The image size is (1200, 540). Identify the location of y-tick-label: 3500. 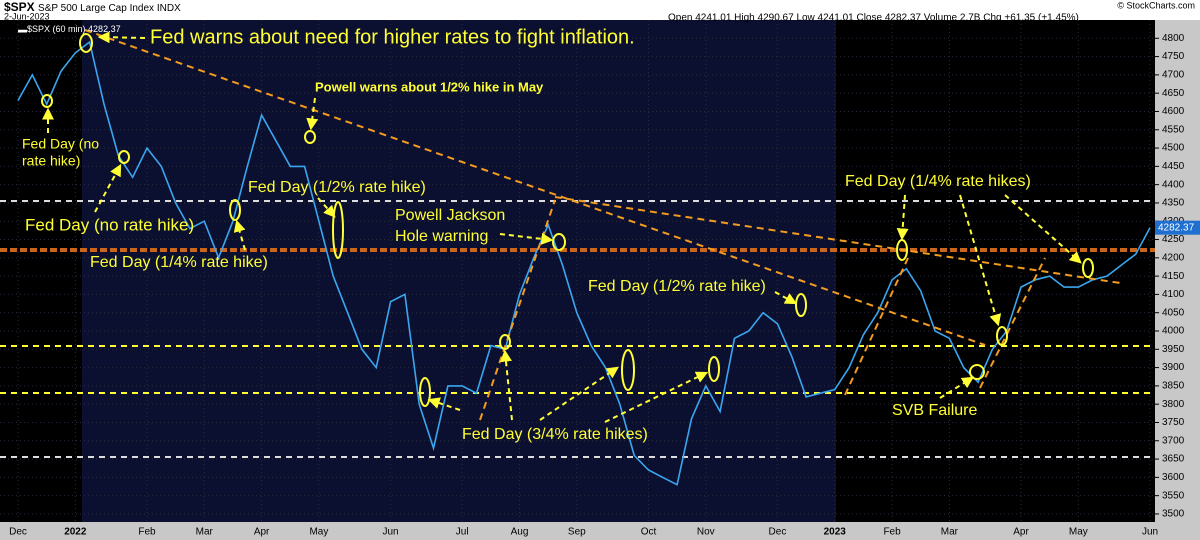
(1173, 514).